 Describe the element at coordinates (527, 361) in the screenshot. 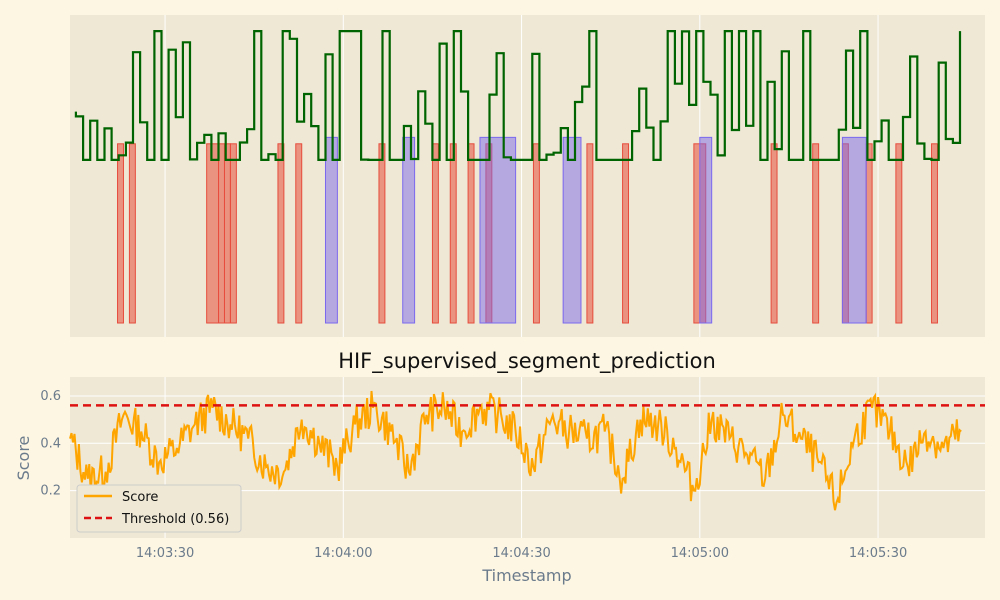

I see `chart-title: HIF_supervised_segment_prediction` at that location.